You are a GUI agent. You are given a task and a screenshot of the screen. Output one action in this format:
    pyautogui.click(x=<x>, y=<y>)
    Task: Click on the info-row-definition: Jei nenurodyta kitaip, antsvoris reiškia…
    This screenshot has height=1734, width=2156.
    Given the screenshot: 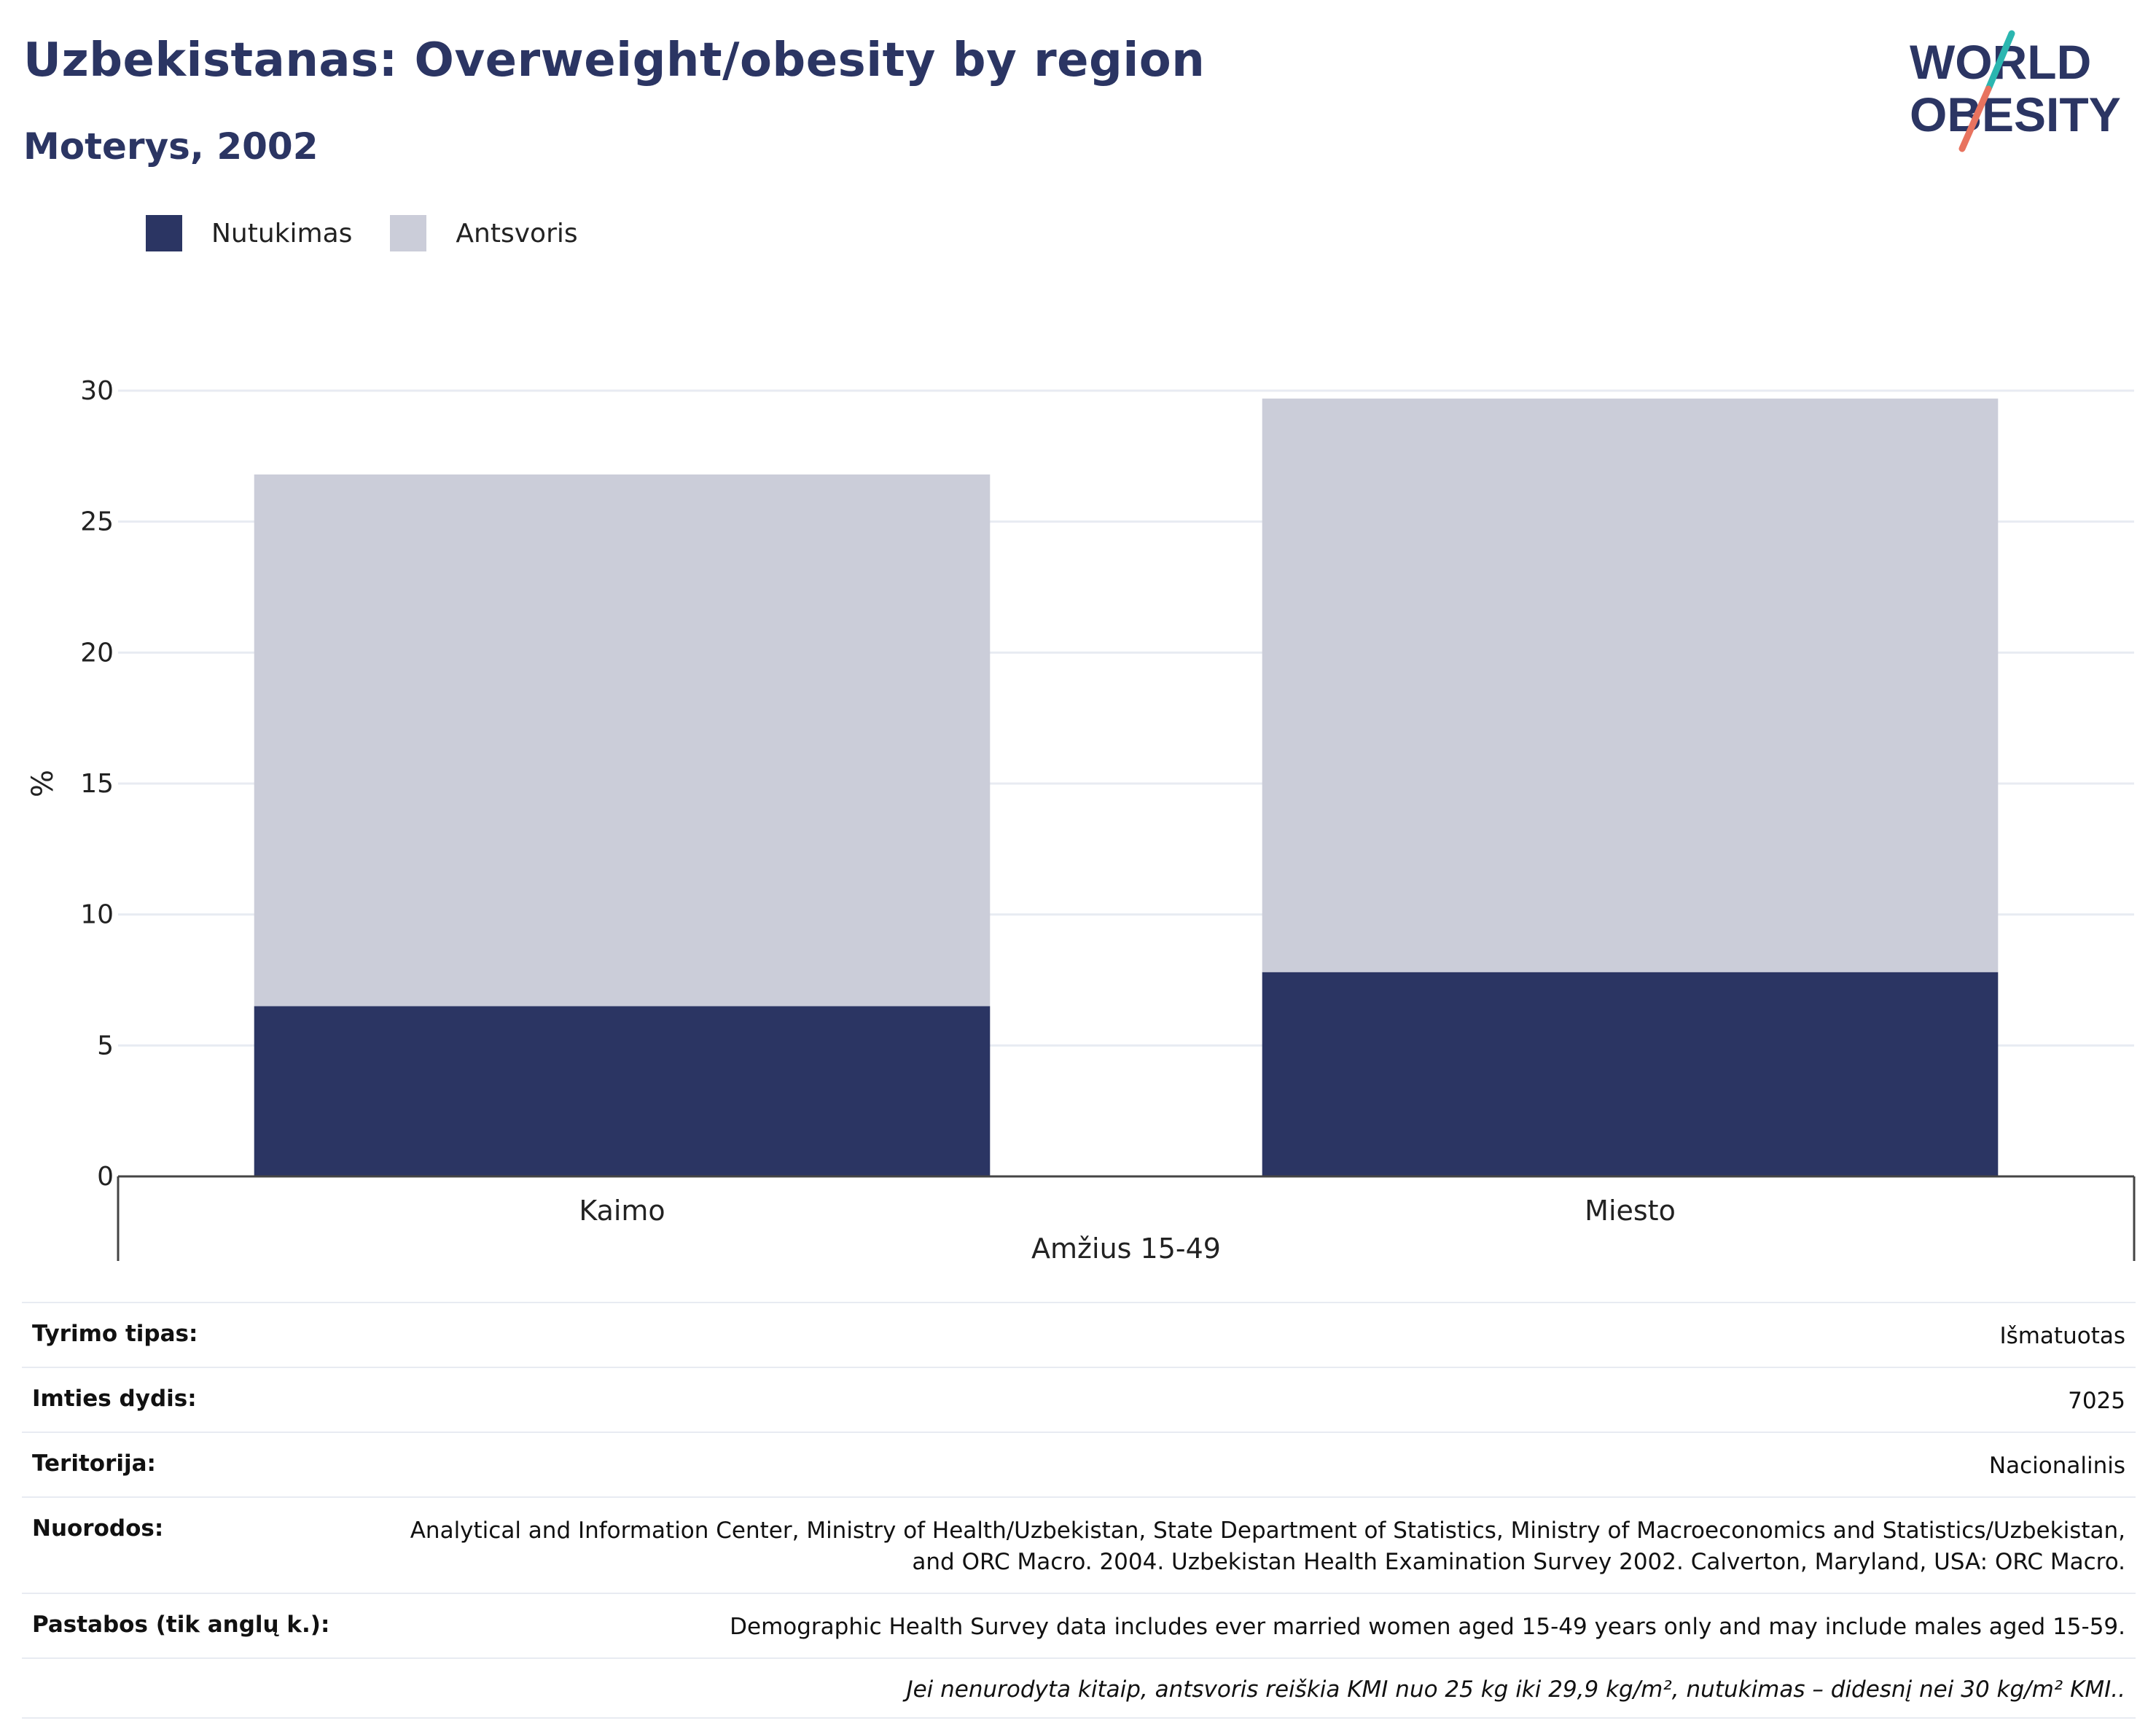 What is the action you would take?
    pyautogui.click(x=1079, y=1688)
    